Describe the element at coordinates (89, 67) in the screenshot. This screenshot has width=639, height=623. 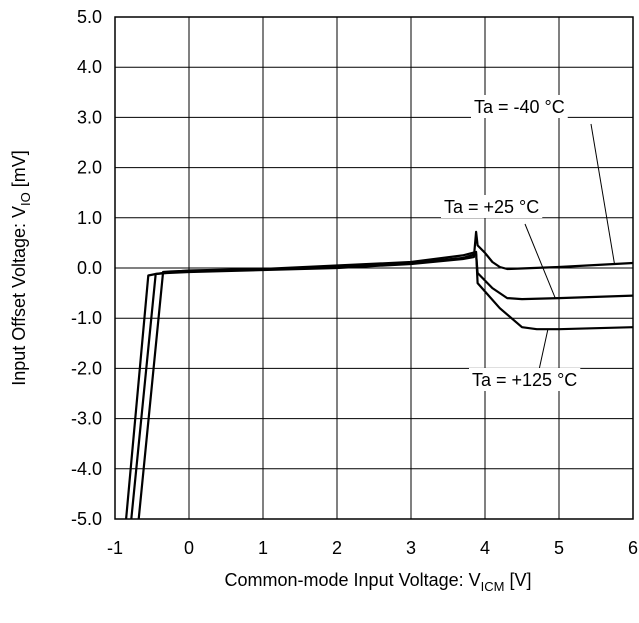
I see `y-tick-label: 4.0` at that location.